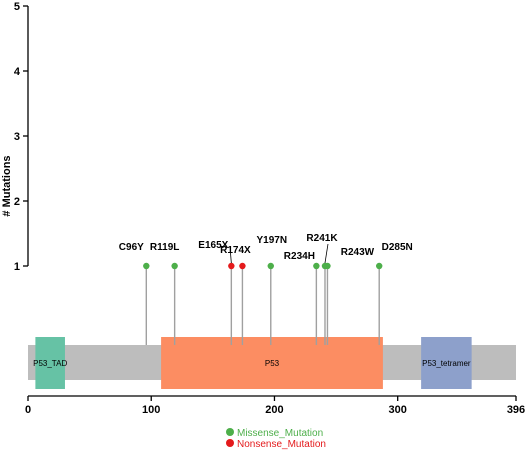 This screenshot has width=529, height=453. What do you see at coordinates (274, 410) in the screenshot?
I see `x-tick-label: 200` at bounding box center [274, 410].